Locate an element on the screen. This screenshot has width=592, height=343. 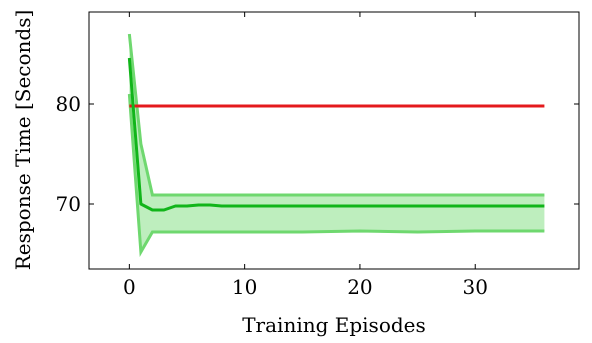
x-tick-label: 20 is located at coordinates (359, 287).